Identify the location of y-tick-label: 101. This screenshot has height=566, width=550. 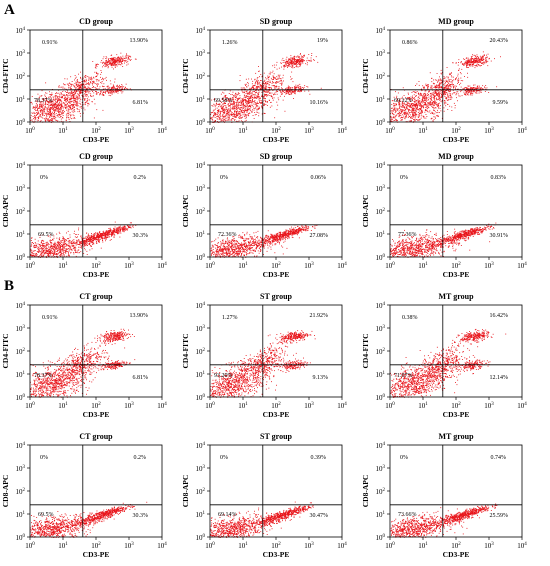
(201, 100).